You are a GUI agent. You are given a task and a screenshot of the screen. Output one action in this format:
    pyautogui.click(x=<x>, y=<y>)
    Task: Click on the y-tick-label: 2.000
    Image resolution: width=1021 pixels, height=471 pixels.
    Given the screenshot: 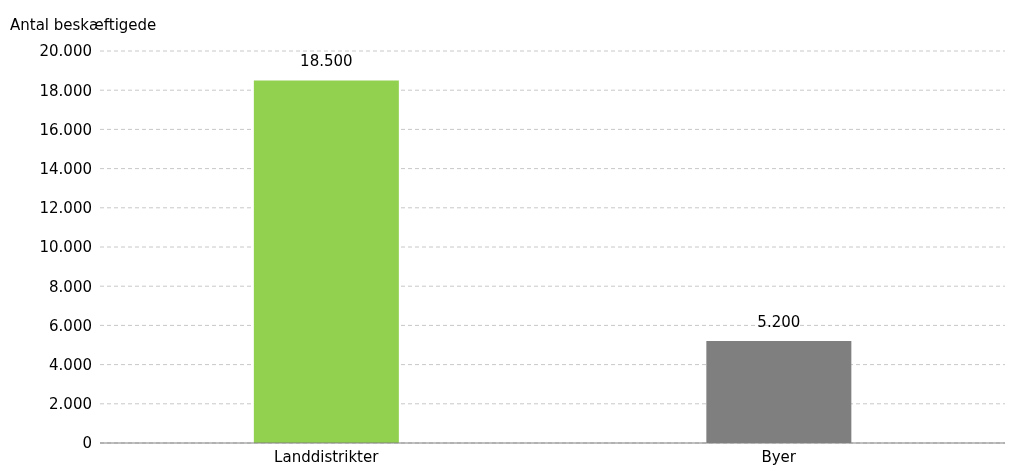 What is the action you would take?
    pyautogui.click(x=70, y=404)
    